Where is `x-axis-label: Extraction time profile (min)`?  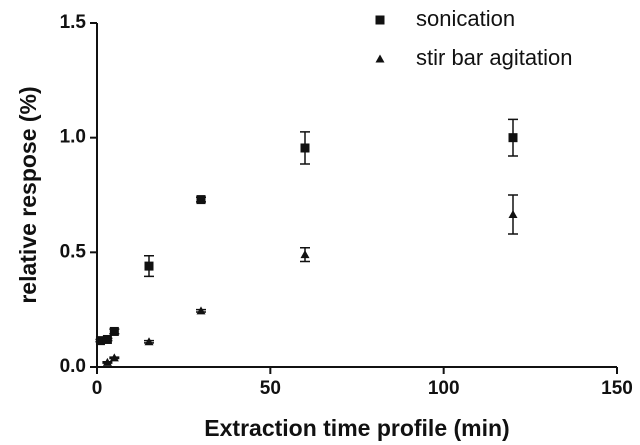
x-axis-label: Extraction time profile (min) is located at coordinates (356, 428).